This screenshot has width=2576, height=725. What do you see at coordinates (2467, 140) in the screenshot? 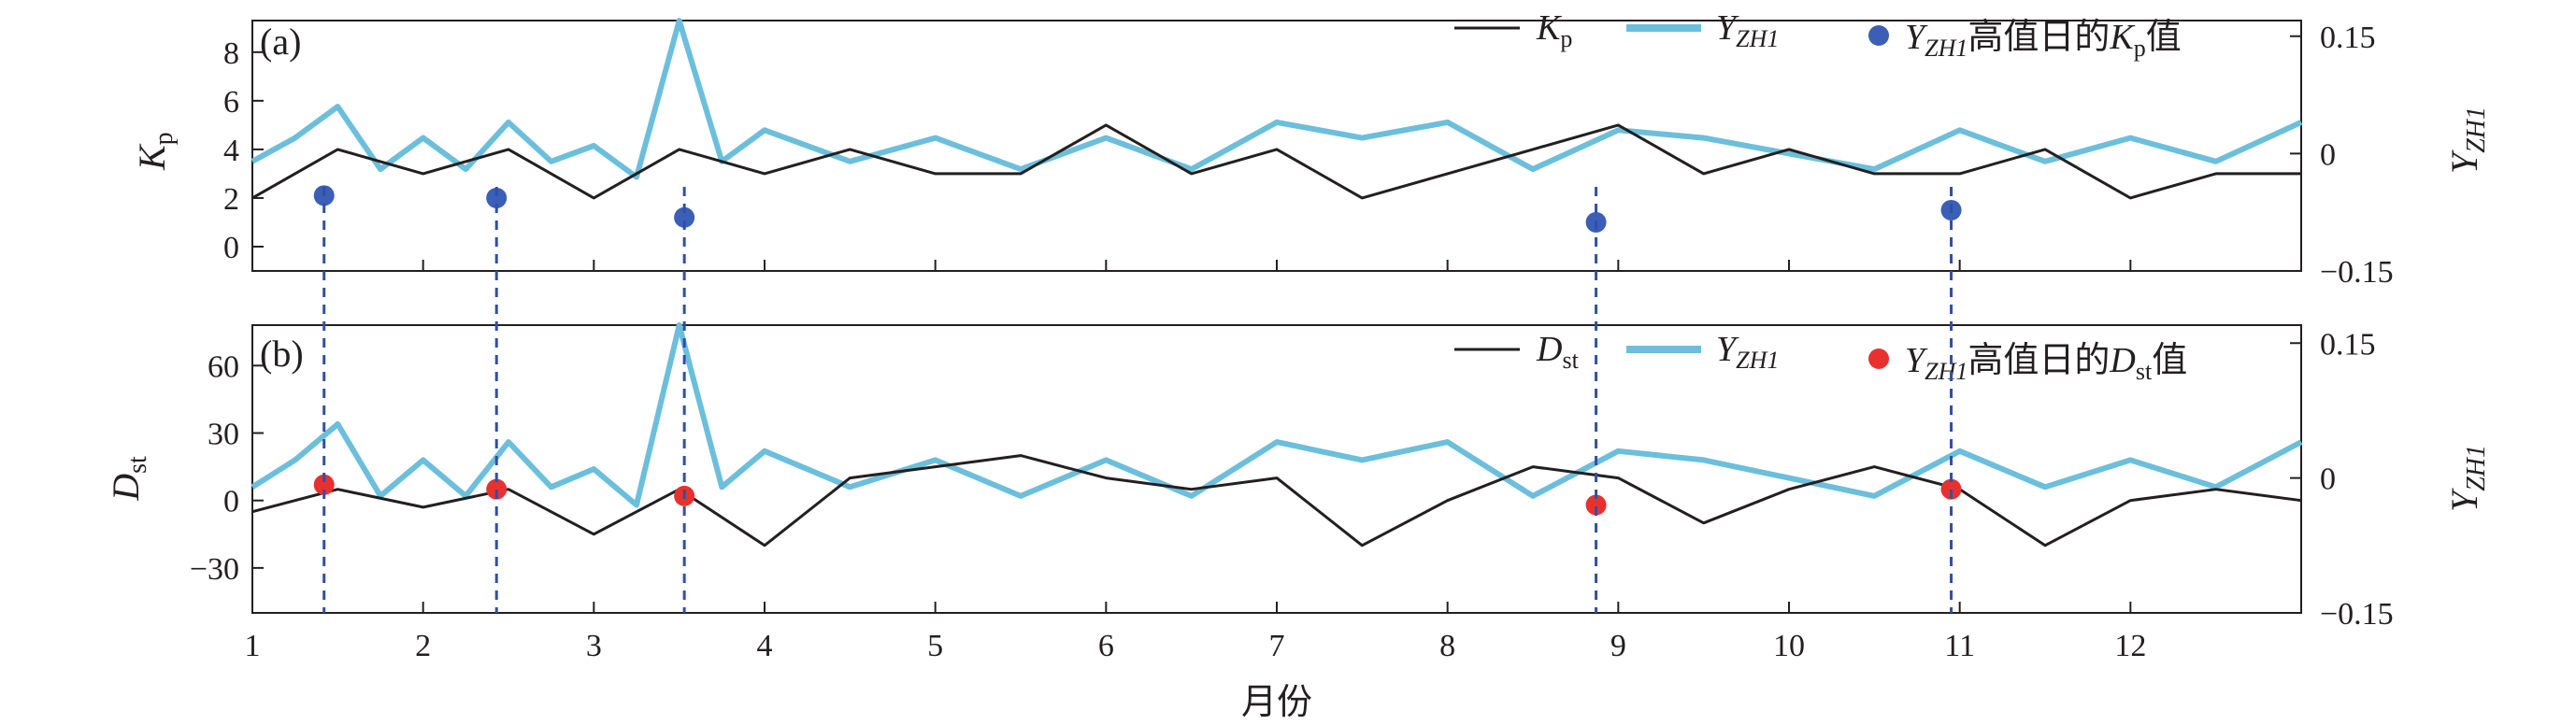
I see `panel-a-right-axis-label: YZH1` at bounding box center [2467, 140].